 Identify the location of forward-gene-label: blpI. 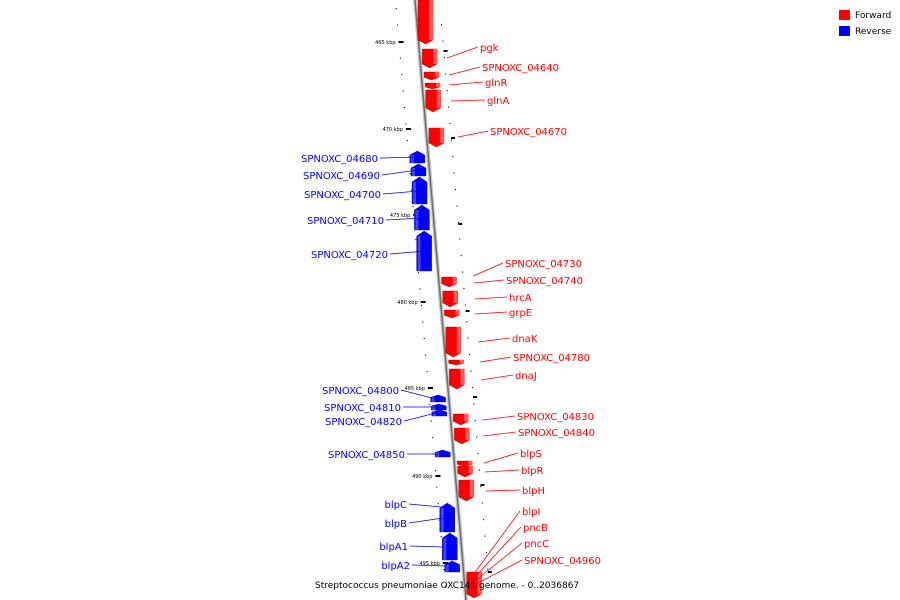
(531, 512).